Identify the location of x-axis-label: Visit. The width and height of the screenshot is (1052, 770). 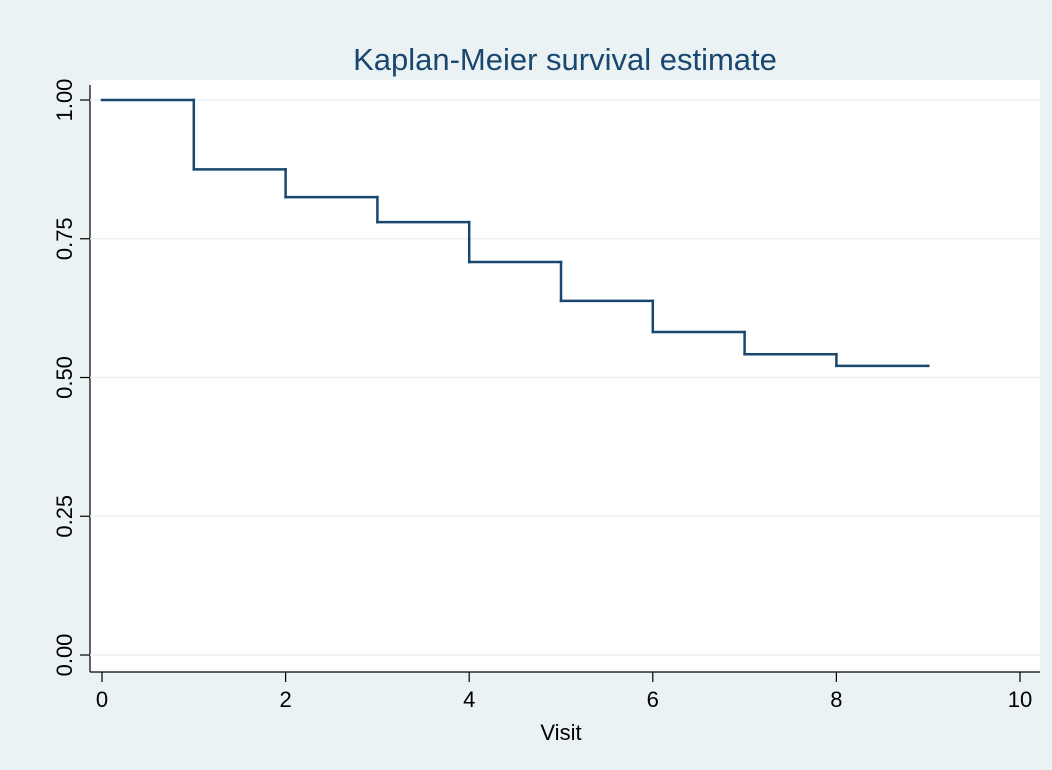
(560, 732).